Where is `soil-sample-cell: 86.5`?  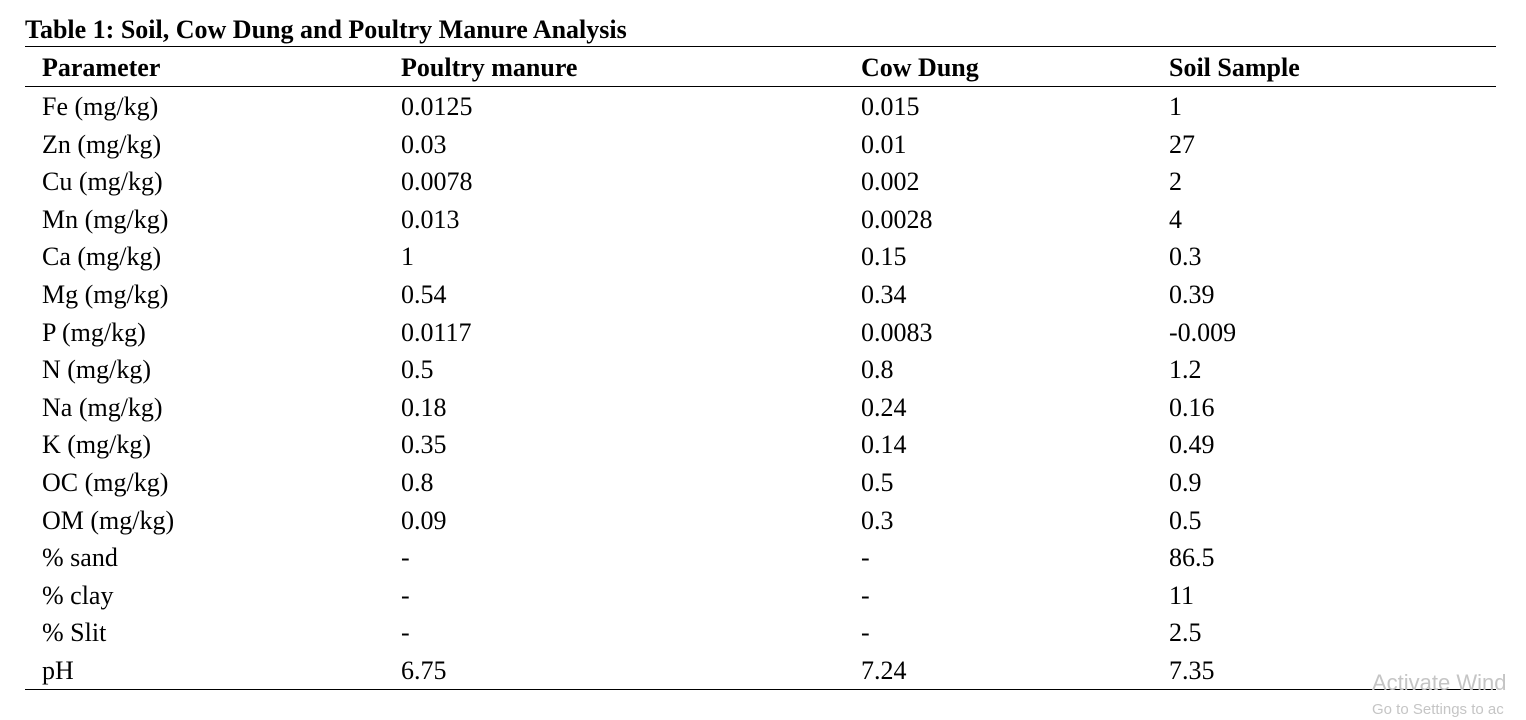 soil-sample-cell: 86.5 is located at coordinates (1192, 558).